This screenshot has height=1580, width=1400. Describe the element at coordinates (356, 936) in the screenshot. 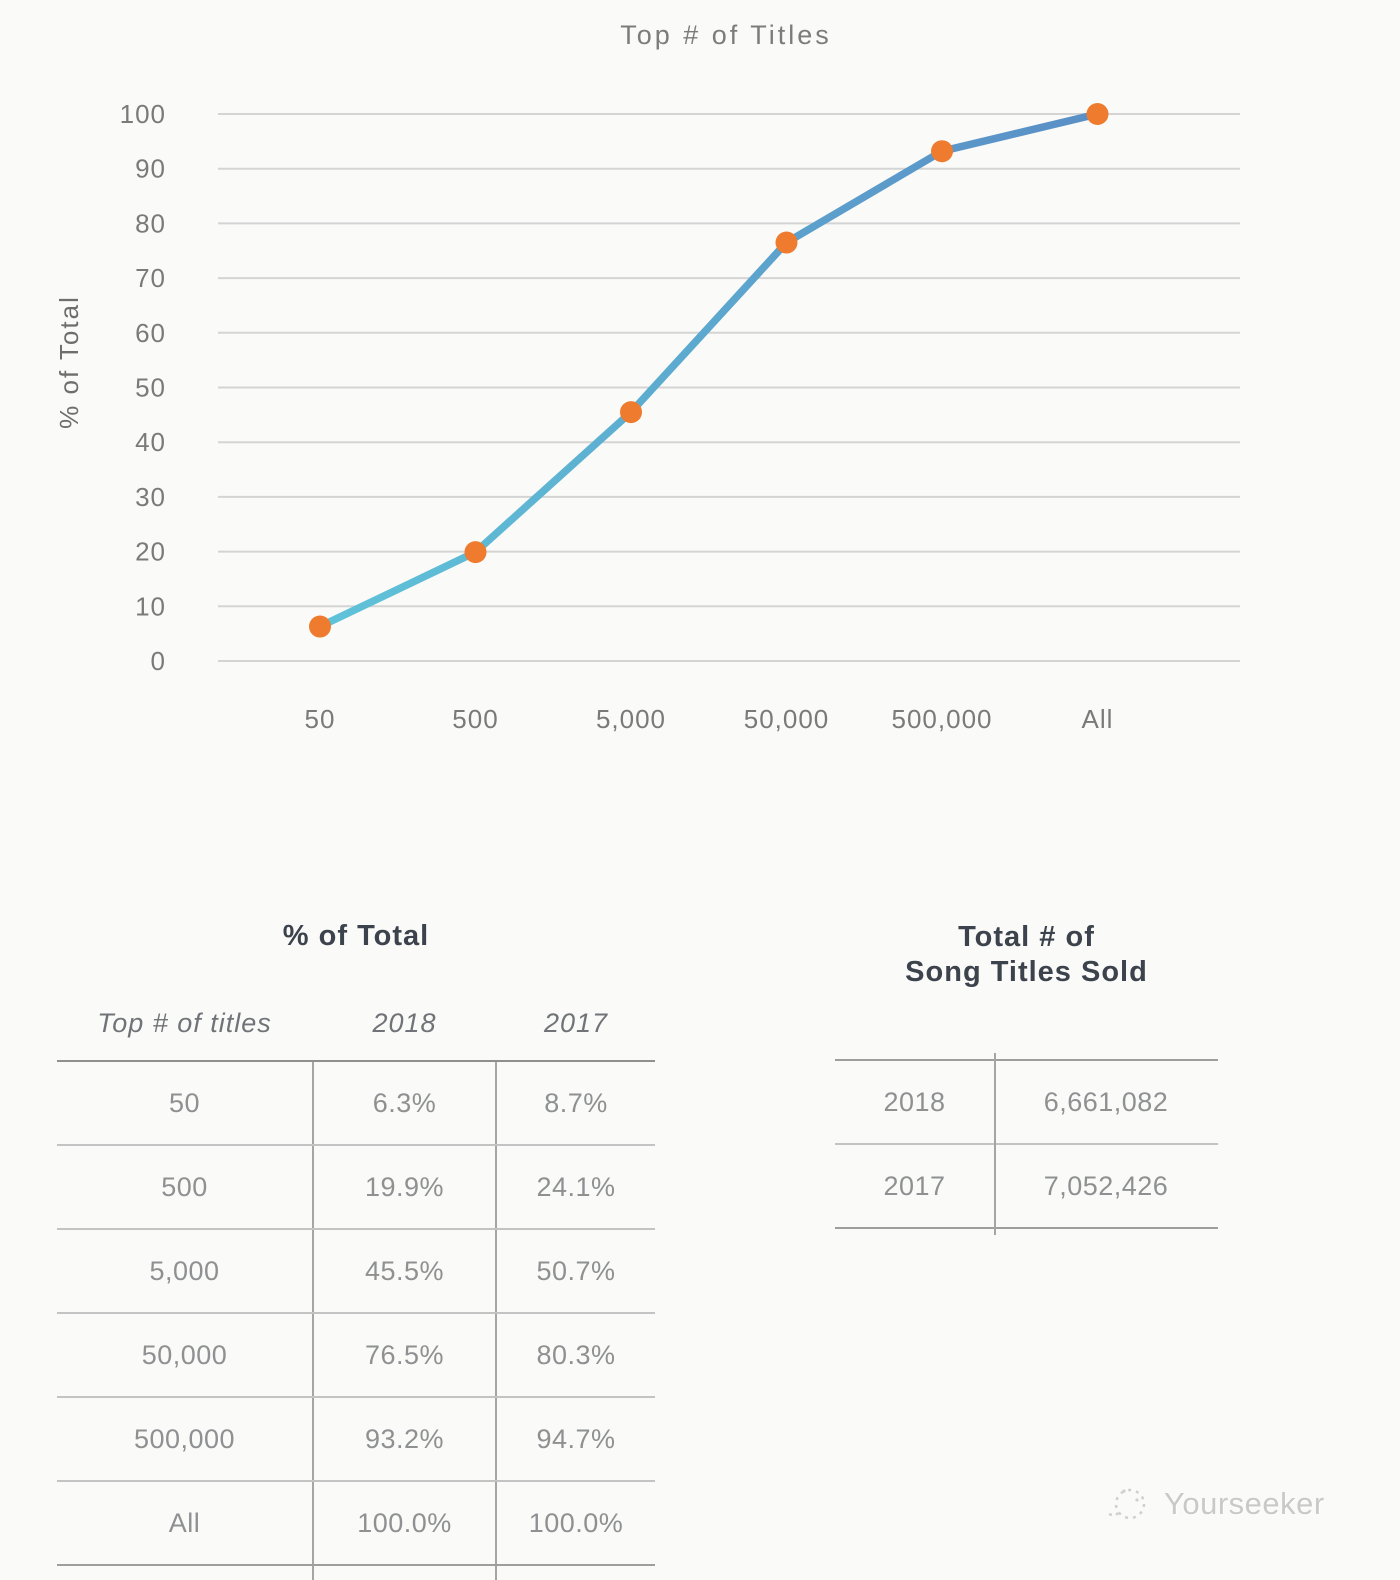

I see `pct-table-title: % of Total` at that location.